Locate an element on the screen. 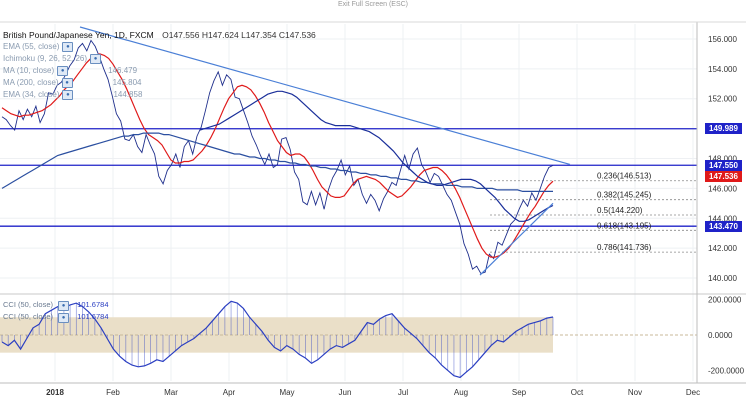  high-value: H147.624 is located at coordinates (220, 35).